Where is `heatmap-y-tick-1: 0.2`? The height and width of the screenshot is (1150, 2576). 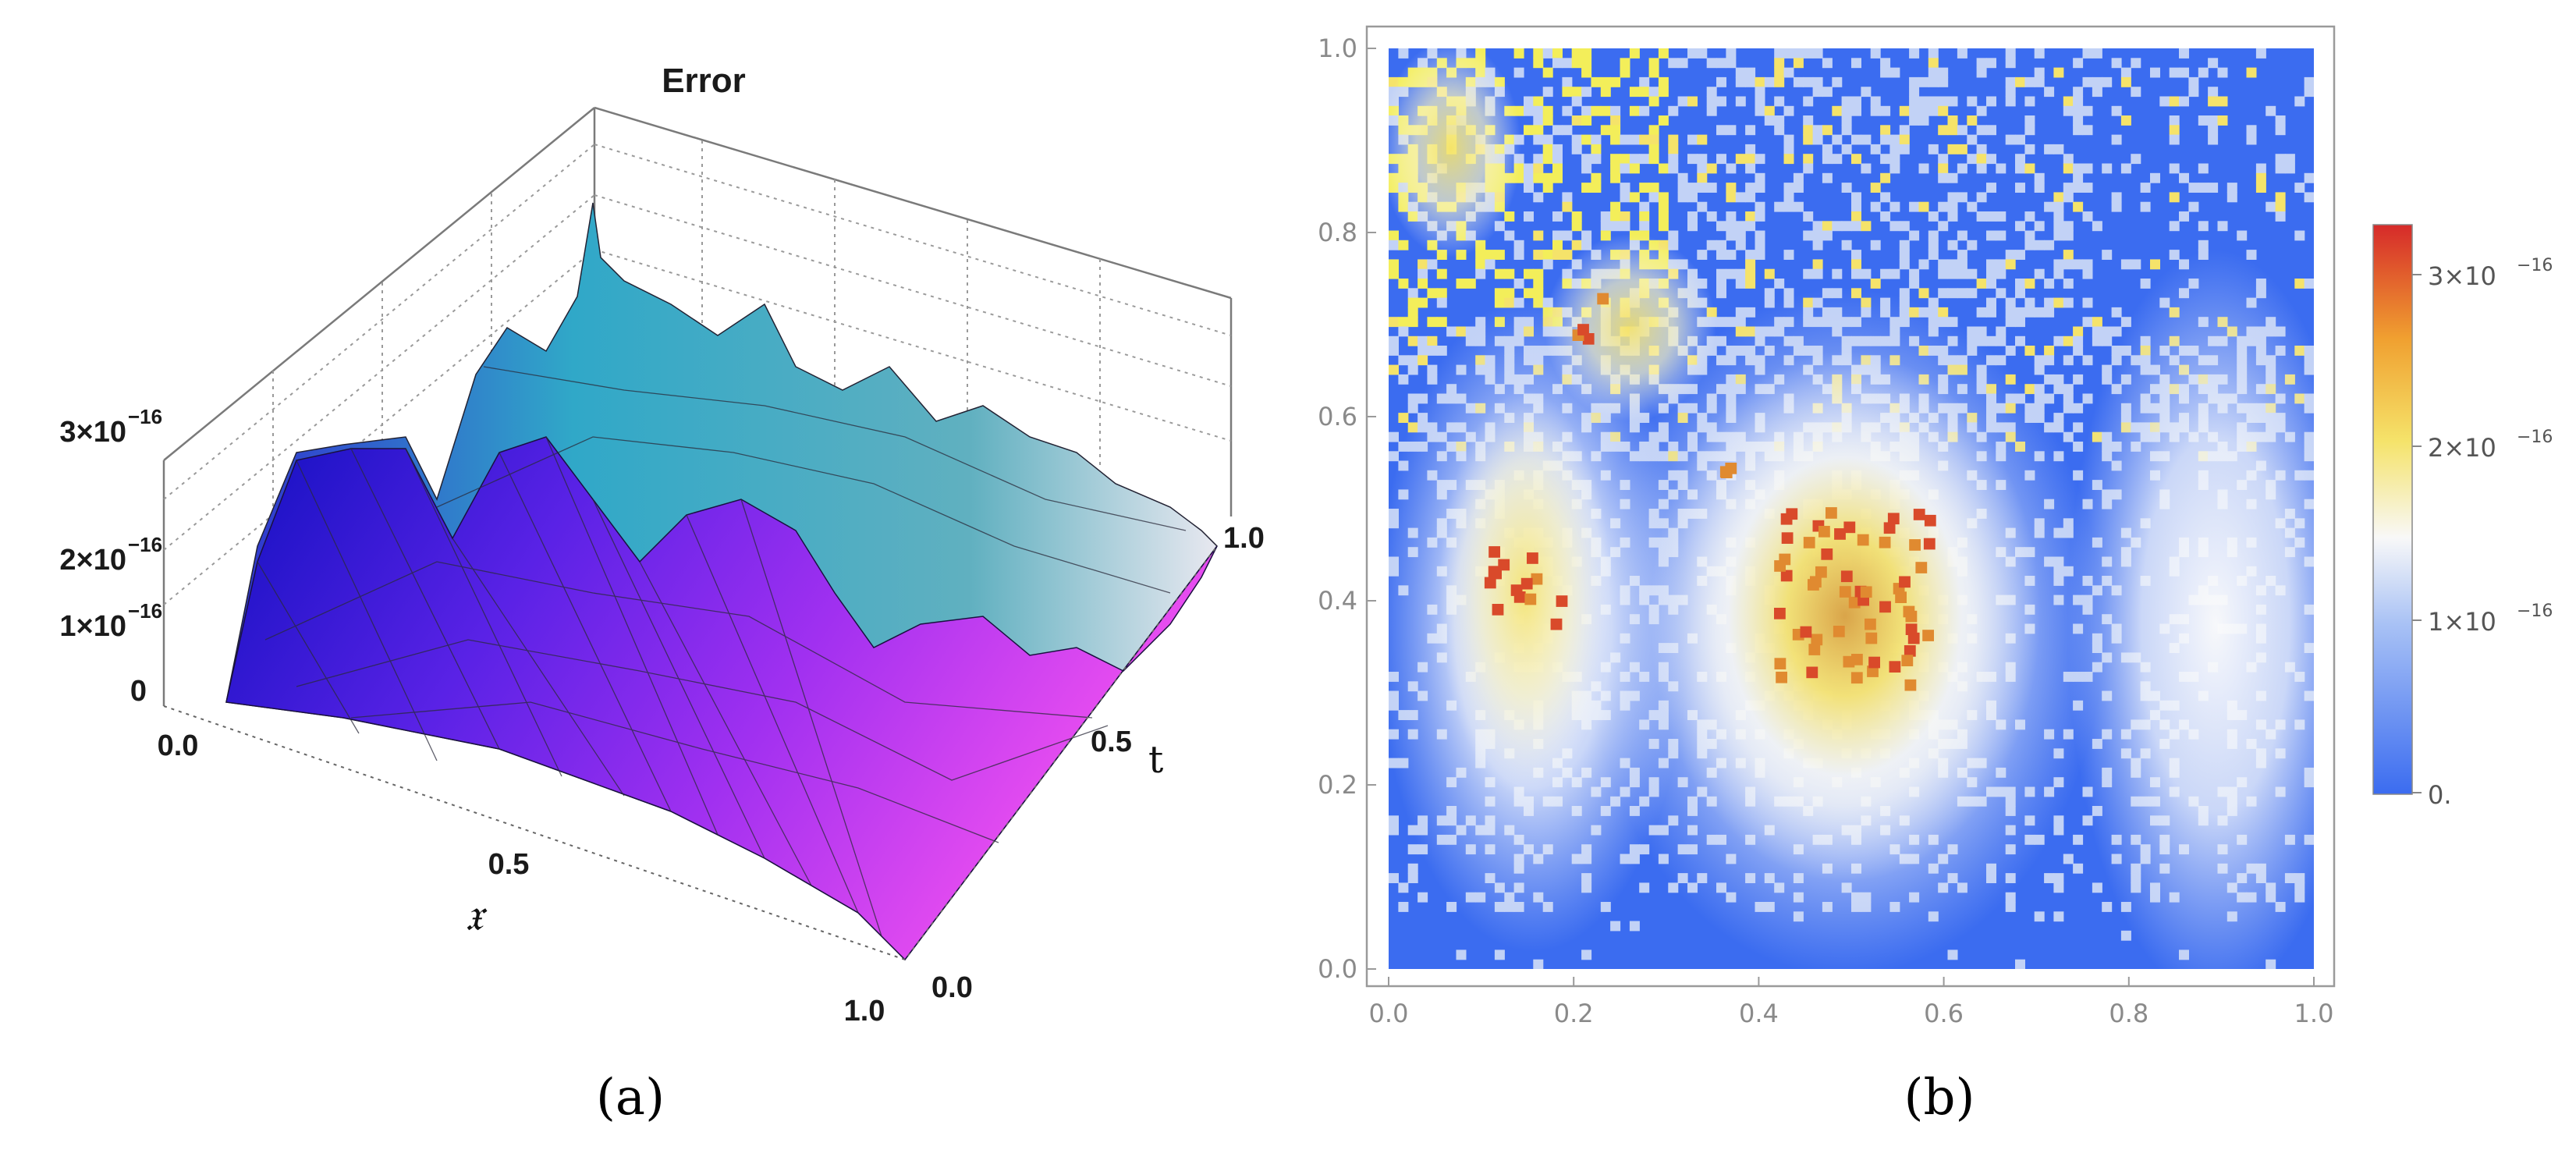
heatmap-y-tick-1: 0.2 is located at coordinates (1337, 785).